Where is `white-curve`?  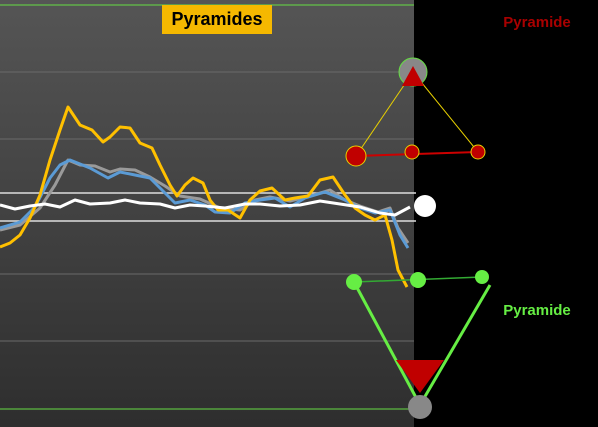 white-curve is located at coordinates (205, 207).